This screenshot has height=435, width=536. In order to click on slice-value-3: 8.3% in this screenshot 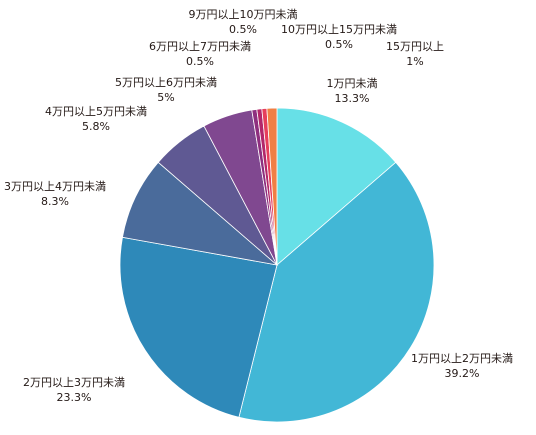, I will do `click(55, 201)`.